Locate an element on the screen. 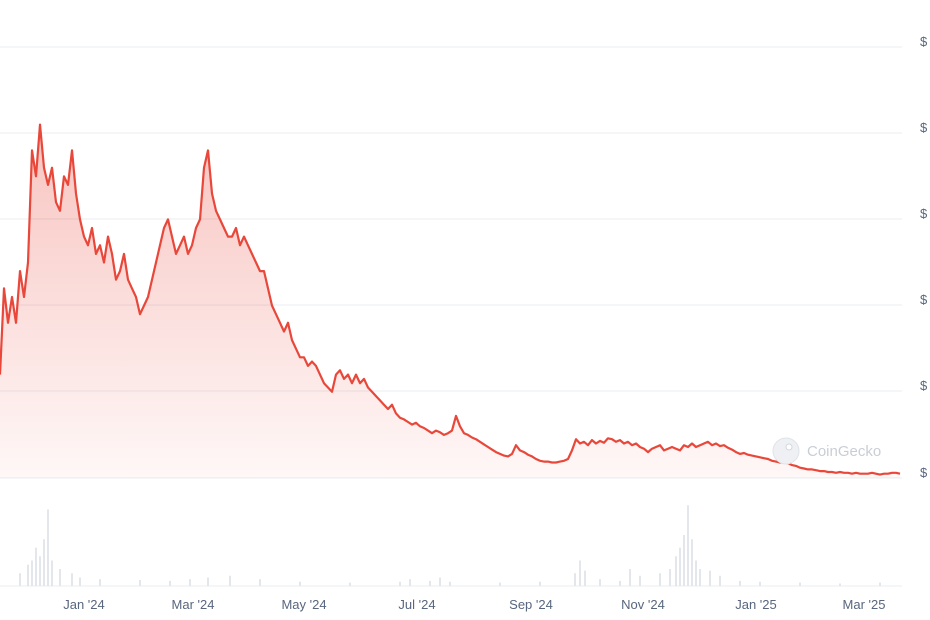 Image resolution: width=930 pixels, height=620 pixels. x-tick-label: Jul '24 is located at coordinates (416, 604).